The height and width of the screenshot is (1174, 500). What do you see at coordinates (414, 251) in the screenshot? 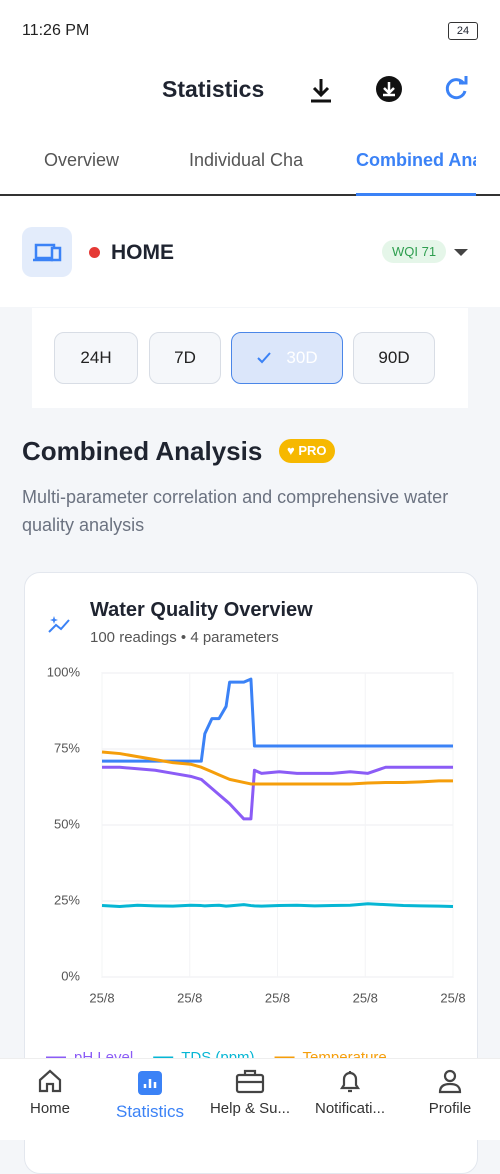
I see `wqi-badge: WQI 71` at bounding box center [414, 251].